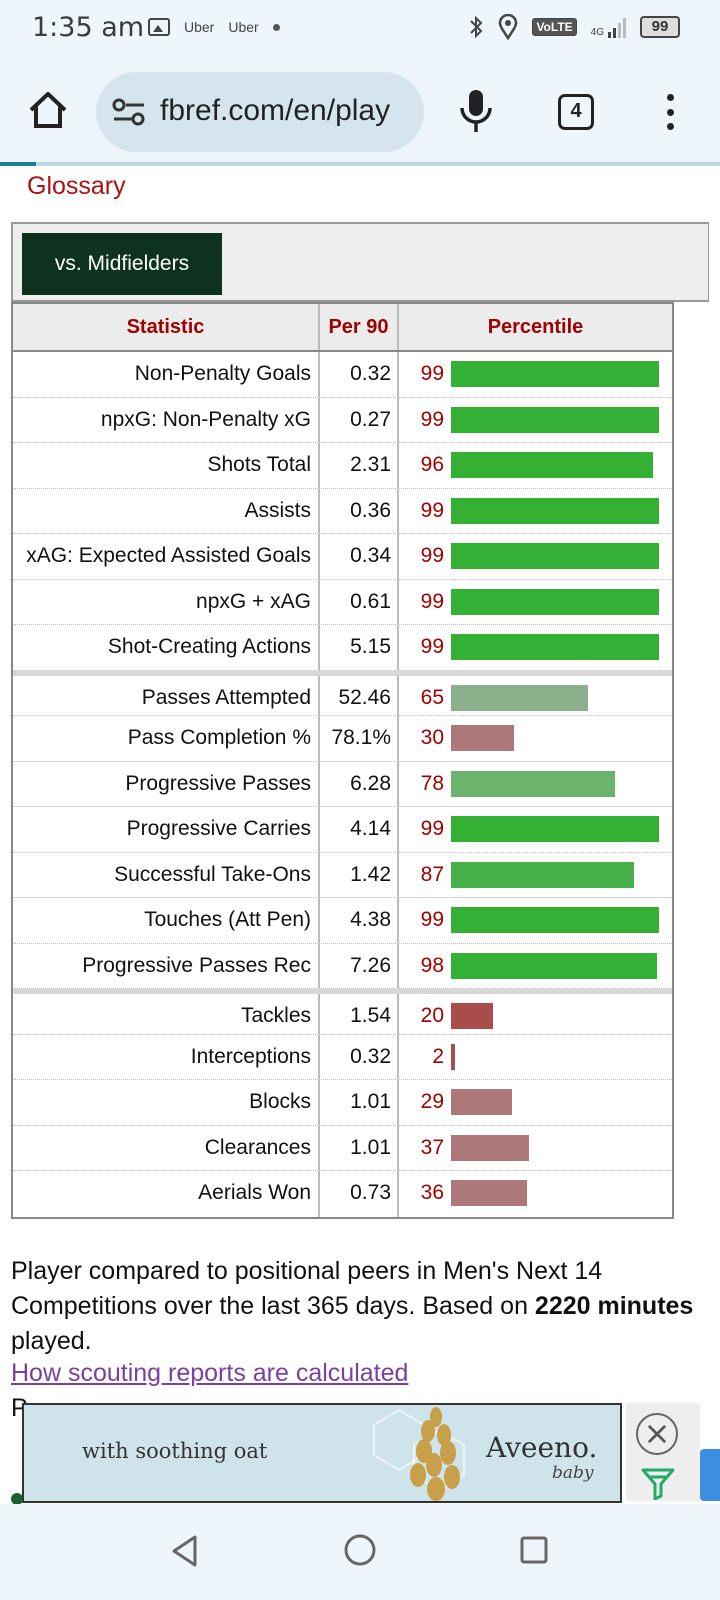 The height and width of the screenshot is (1600, 720). What do you see at coordinates (359, 647) in the screenshot?
I see `per90-value: 5.15` at bounding box center [359, 647].